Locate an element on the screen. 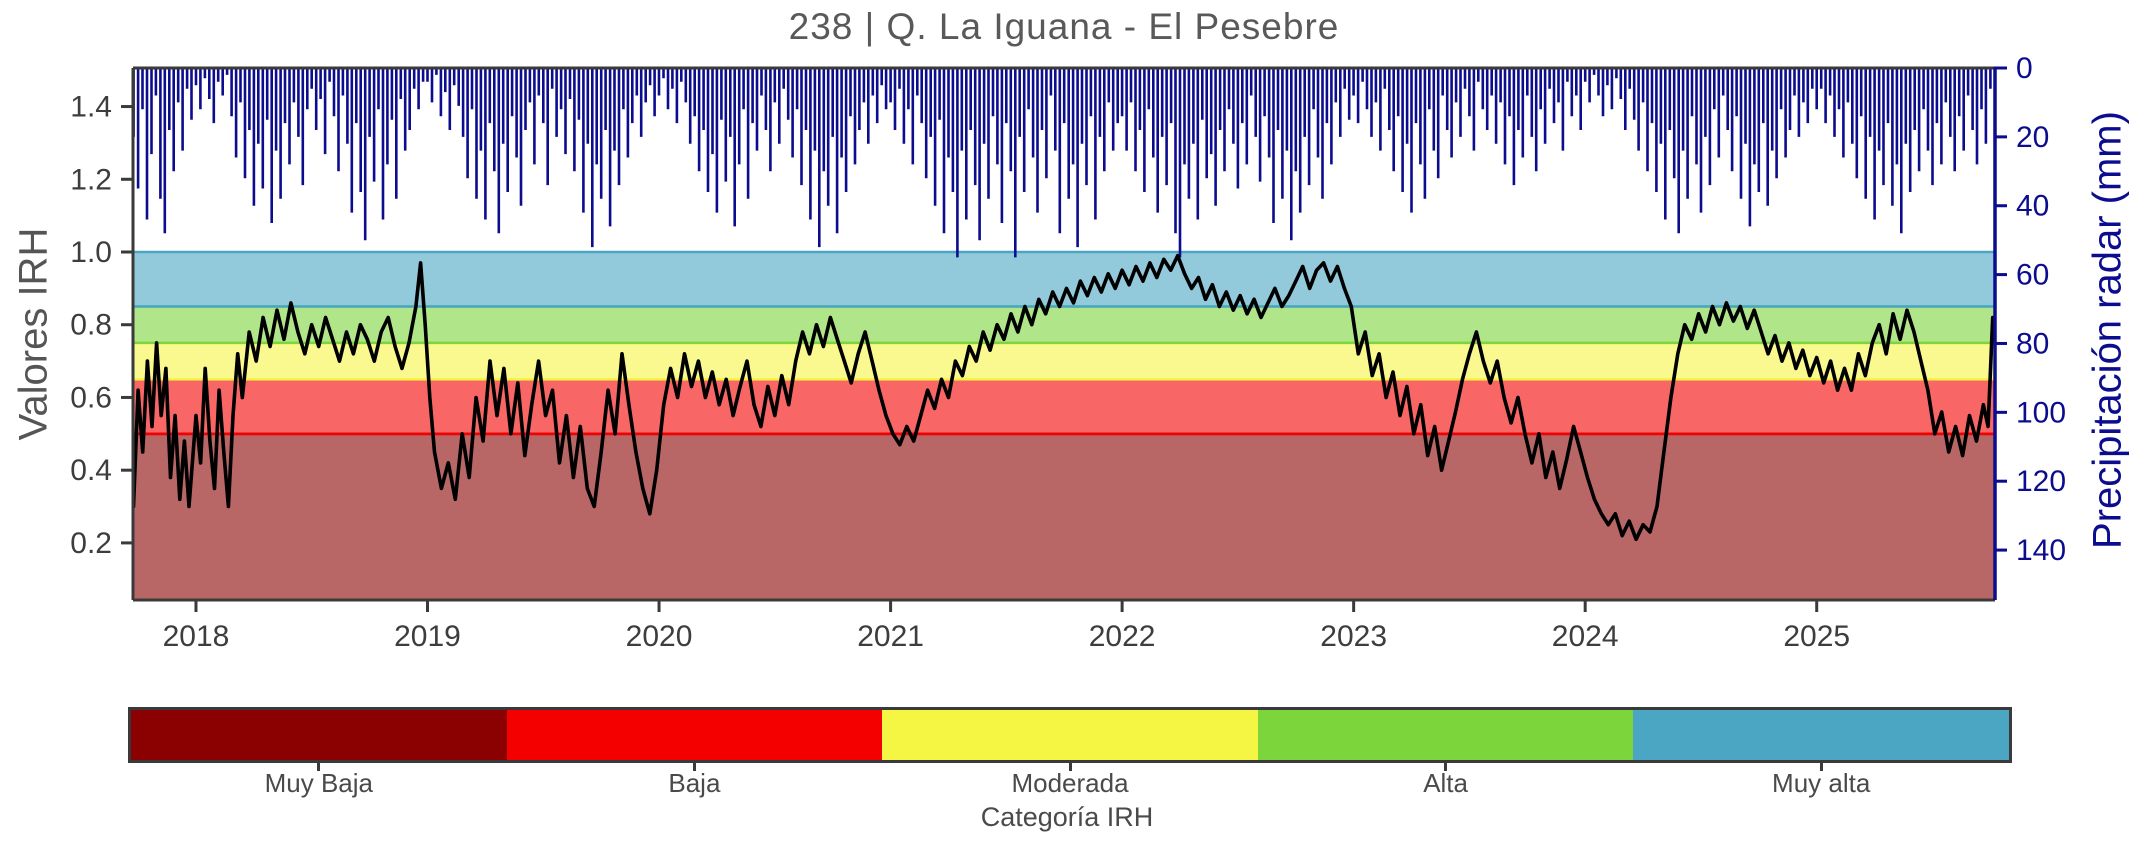  left-tick-label: 0.2 is located at coordinates (91, 543).